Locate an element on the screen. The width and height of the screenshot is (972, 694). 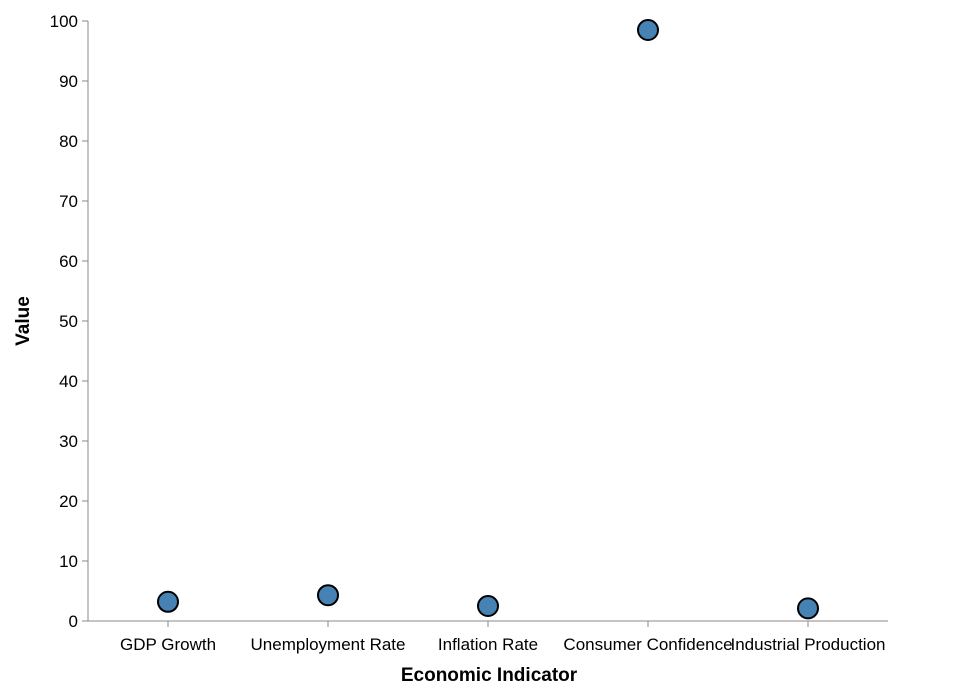
y-tick-label: 40 is located at coordinates (68, 381).